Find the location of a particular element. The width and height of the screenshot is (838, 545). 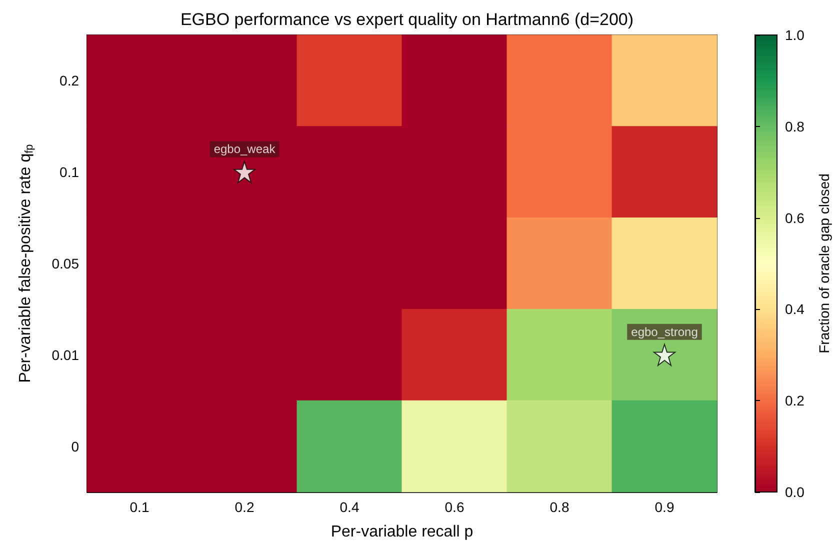

annotation: egbo_strong is located at coordinates (664, 331).